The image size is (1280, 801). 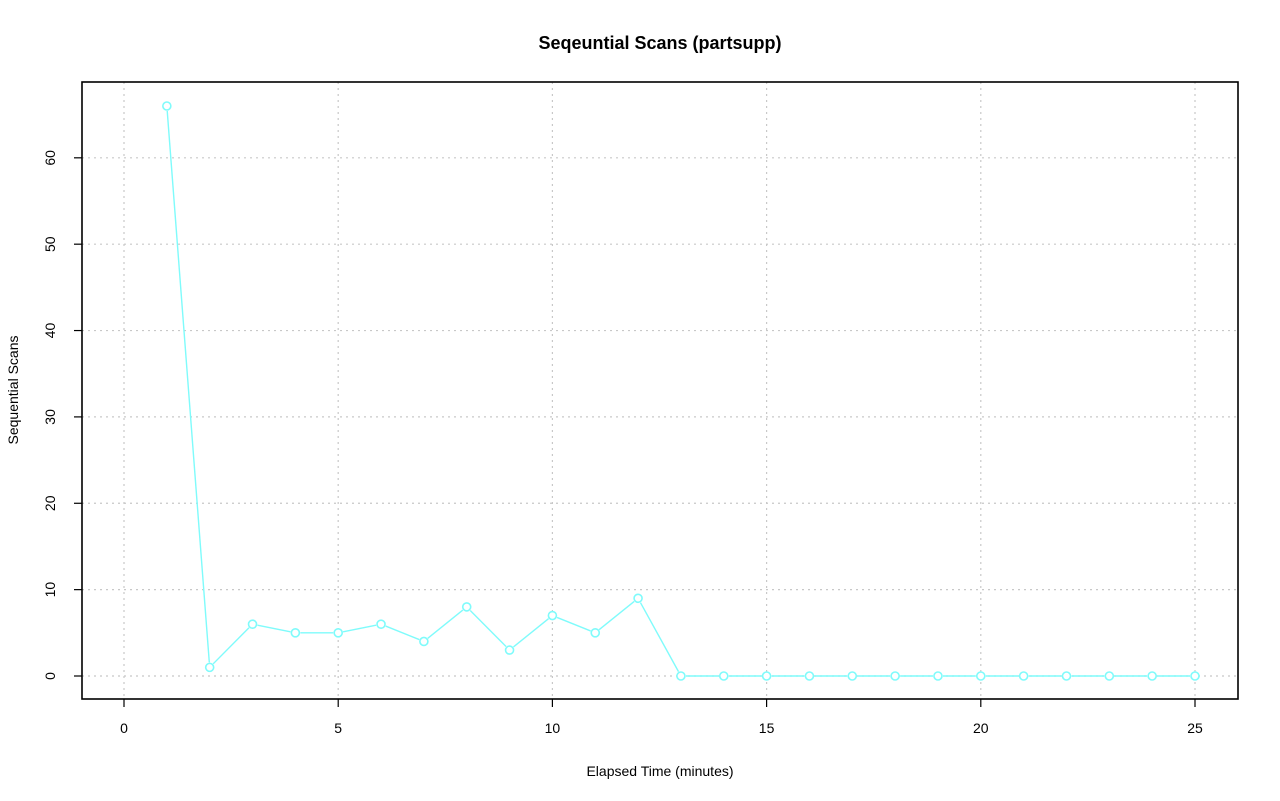 What do you see at coordinates (62, 415) in the screenshot?
I see `y-axis: 0 10 20 30 40 50 60` at bounding box center [62, 415].